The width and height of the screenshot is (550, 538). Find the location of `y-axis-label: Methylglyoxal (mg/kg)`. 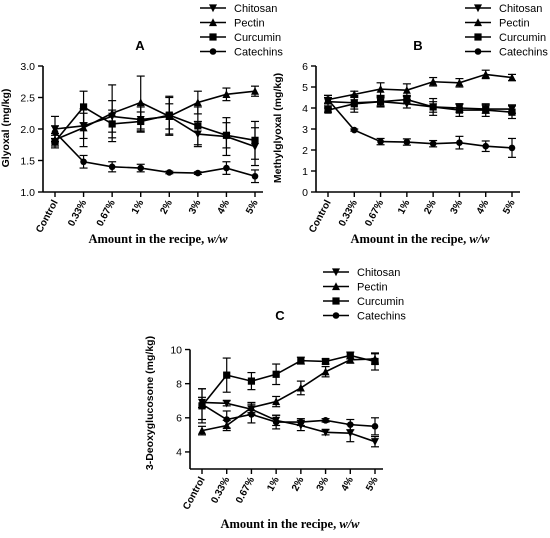

y-axis-label: Methylglyoxal (mg/kg) is located at coordinates (278, 128).